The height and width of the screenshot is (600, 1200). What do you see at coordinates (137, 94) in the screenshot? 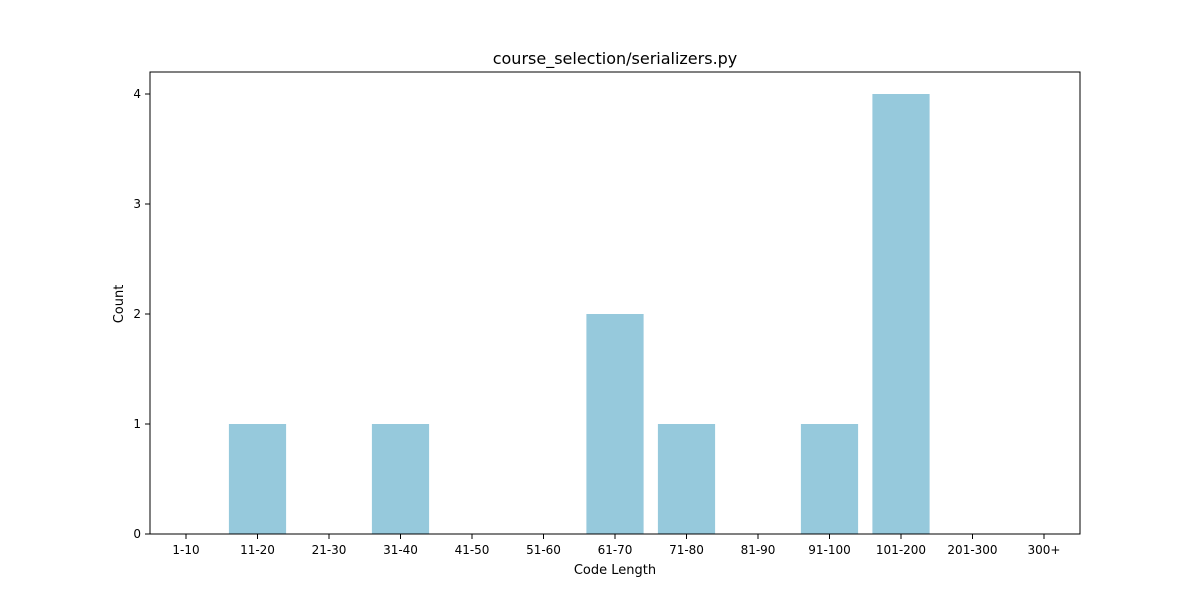
I see `y-tick-label: 4` at bounding box center [137, 94].